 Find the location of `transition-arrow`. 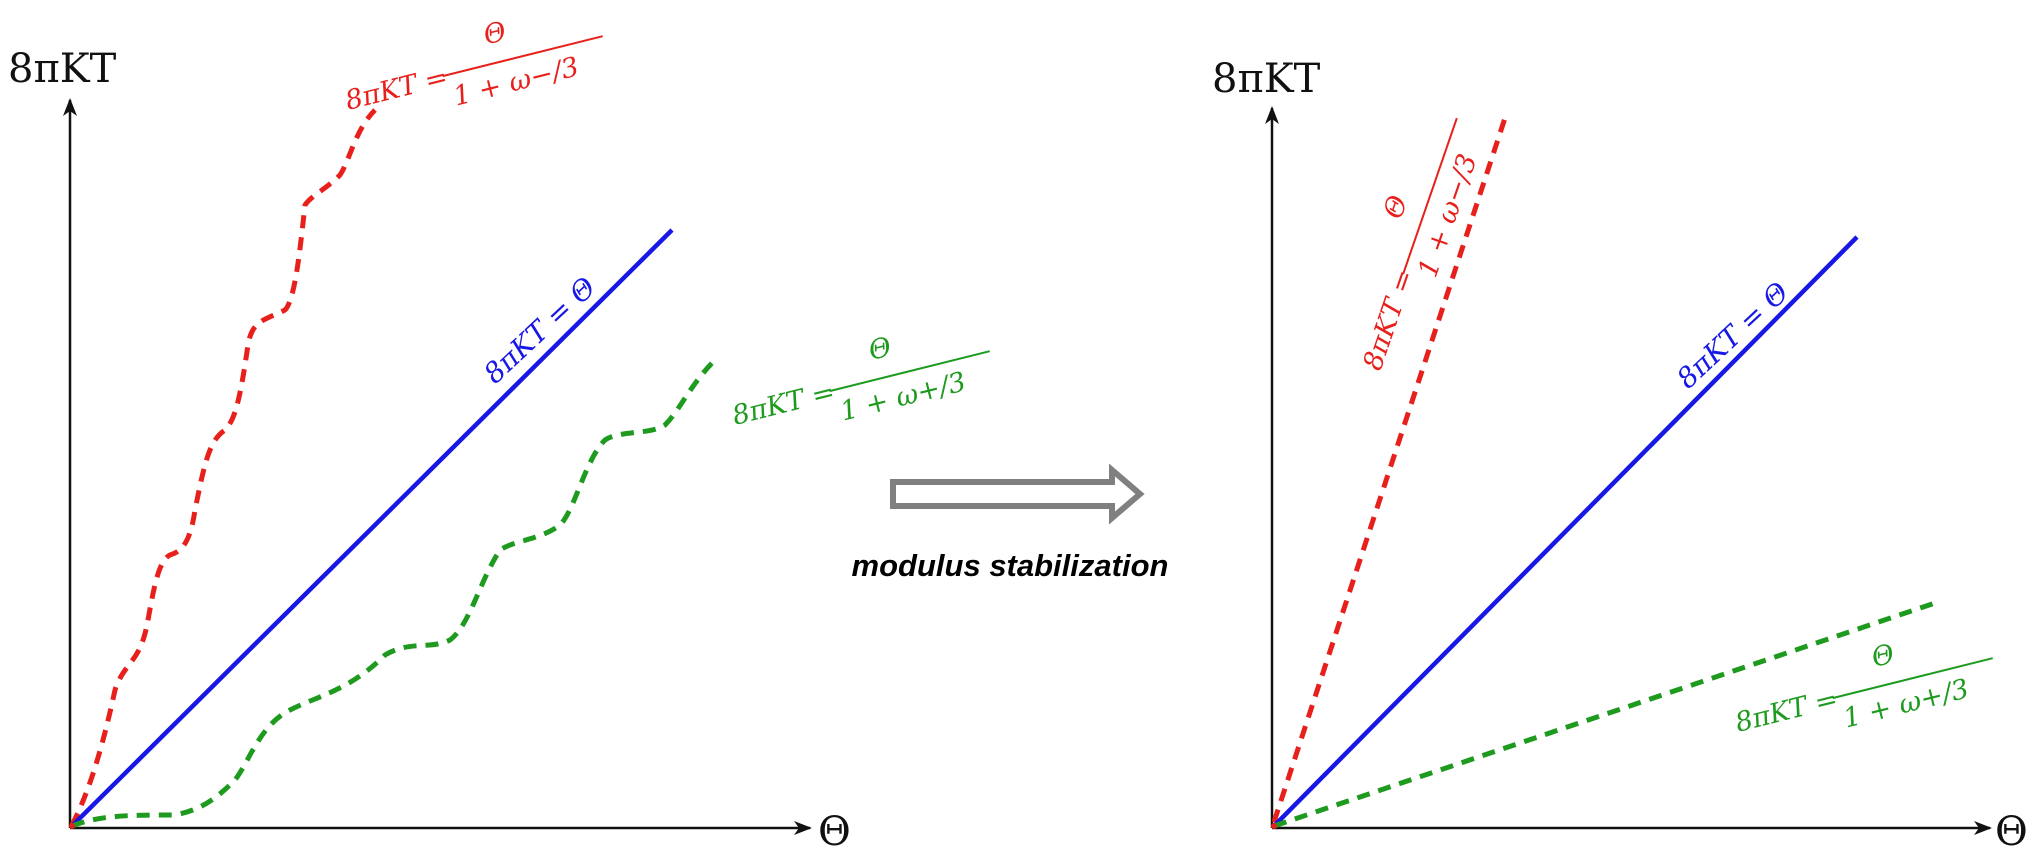

transition-arrow is located at coordinates (1017, 494).